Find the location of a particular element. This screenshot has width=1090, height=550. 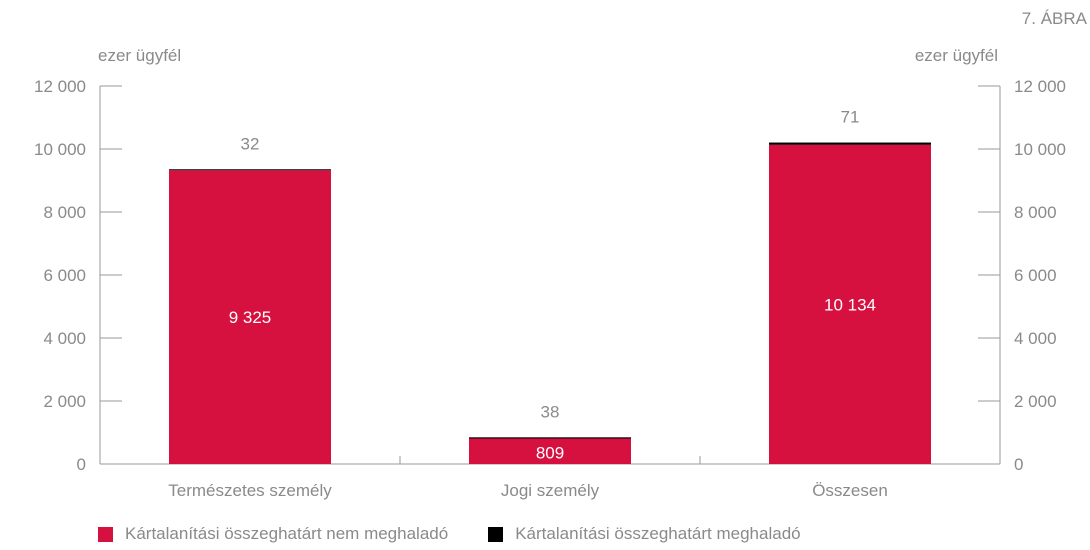

figure-label: 7. ÁBRA is located at coordinates (1055, 18).